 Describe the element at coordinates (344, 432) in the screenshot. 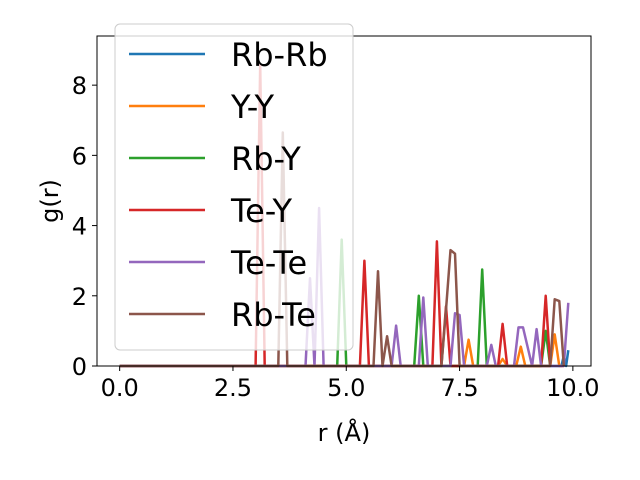

I see `x-axis-label: r (Å)` at that location.